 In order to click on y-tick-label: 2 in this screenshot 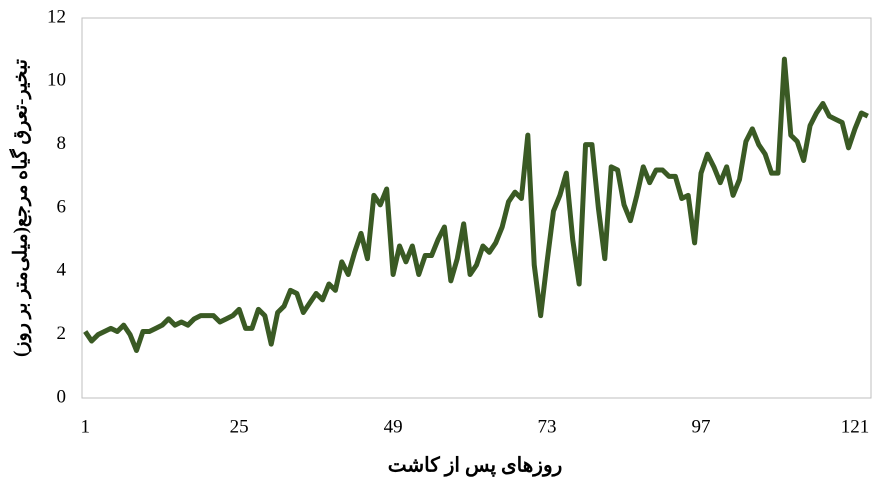, I will do `click(62, 333)`.